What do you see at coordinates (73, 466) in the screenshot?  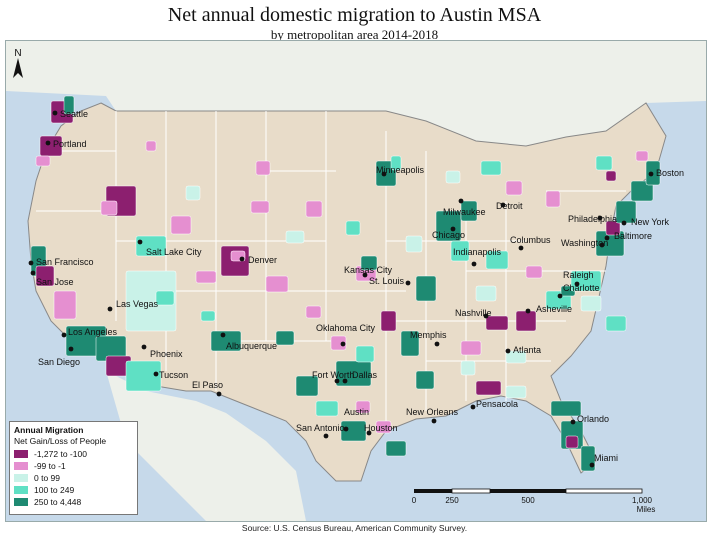 I see `legend-item: -99 to -1` at bounding box center [73, 466].